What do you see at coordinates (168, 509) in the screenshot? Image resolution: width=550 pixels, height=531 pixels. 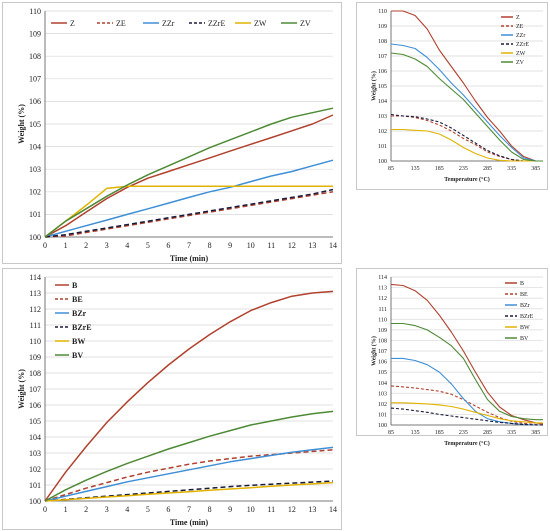 I see `x-tick-label: 6` at bounding box center [168, 509].